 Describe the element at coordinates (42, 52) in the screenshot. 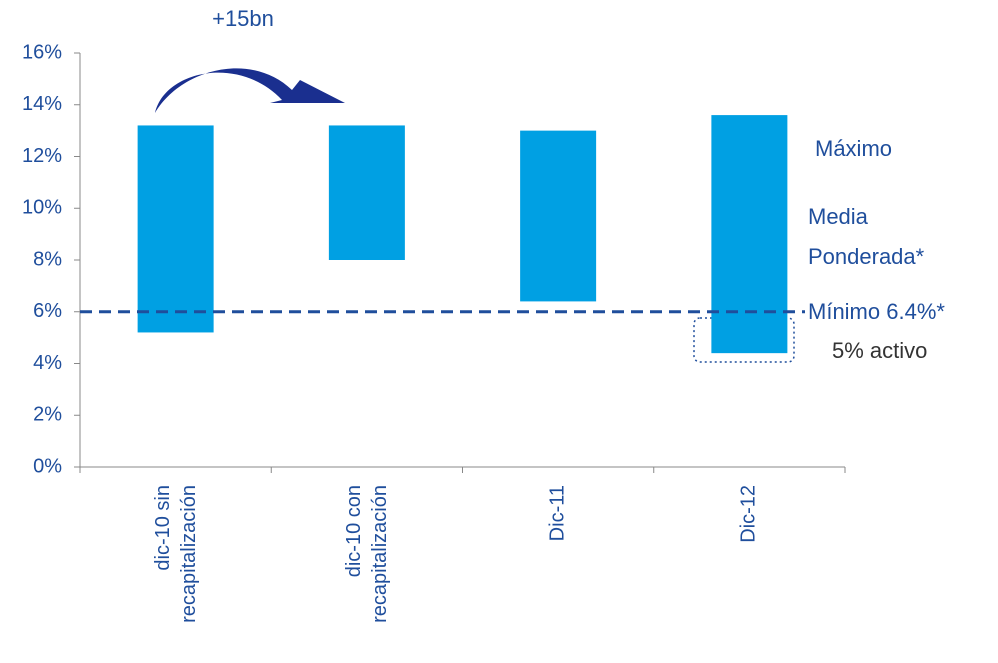

I see `y-tick-label: 16%` at that location.